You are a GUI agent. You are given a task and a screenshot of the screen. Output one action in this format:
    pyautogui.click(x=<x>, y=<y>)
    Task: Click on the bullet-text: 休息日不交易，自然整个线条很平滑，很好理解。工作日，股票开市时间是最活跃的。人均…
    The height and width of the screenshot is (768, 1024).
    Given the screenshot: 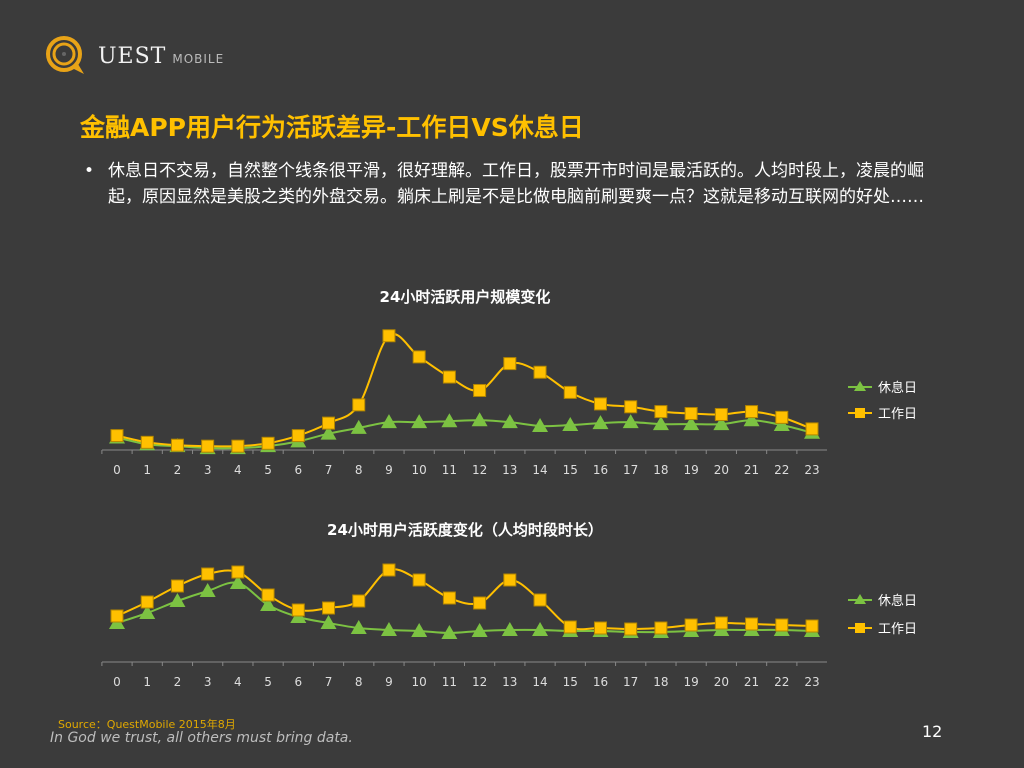 What is the action you would take?
    pyautogui.click(x=516, y=184)
    